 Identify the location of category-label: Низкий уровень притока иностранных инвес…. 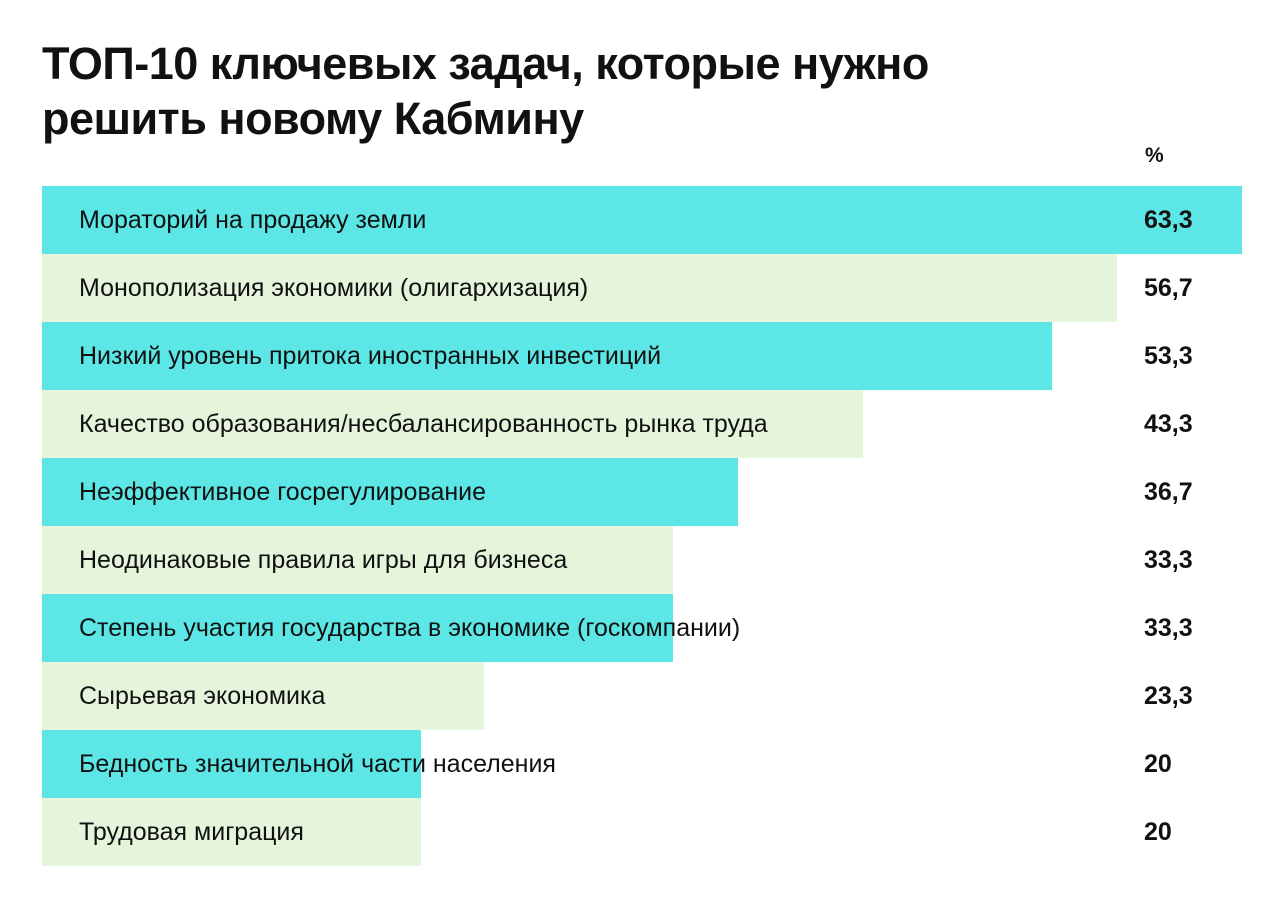
(370, 356).